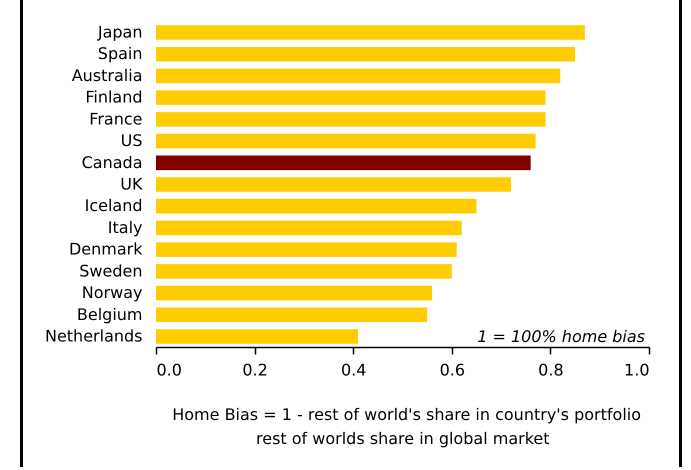 The image size is (691, 470). Describe the element at coordinates (453, 370) in the screenshot. I see `x-tick-label: 0.6` at that location.